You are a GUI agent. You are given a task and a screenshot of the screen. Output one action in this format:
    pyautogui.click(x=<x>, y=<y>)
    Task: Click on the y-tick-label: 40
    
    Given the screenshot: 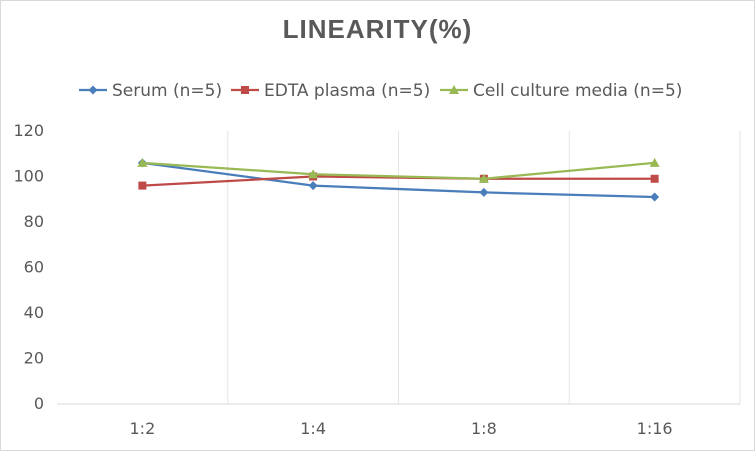 What is the action you would take?
    pyautogui.click(x=34, y=312)
    